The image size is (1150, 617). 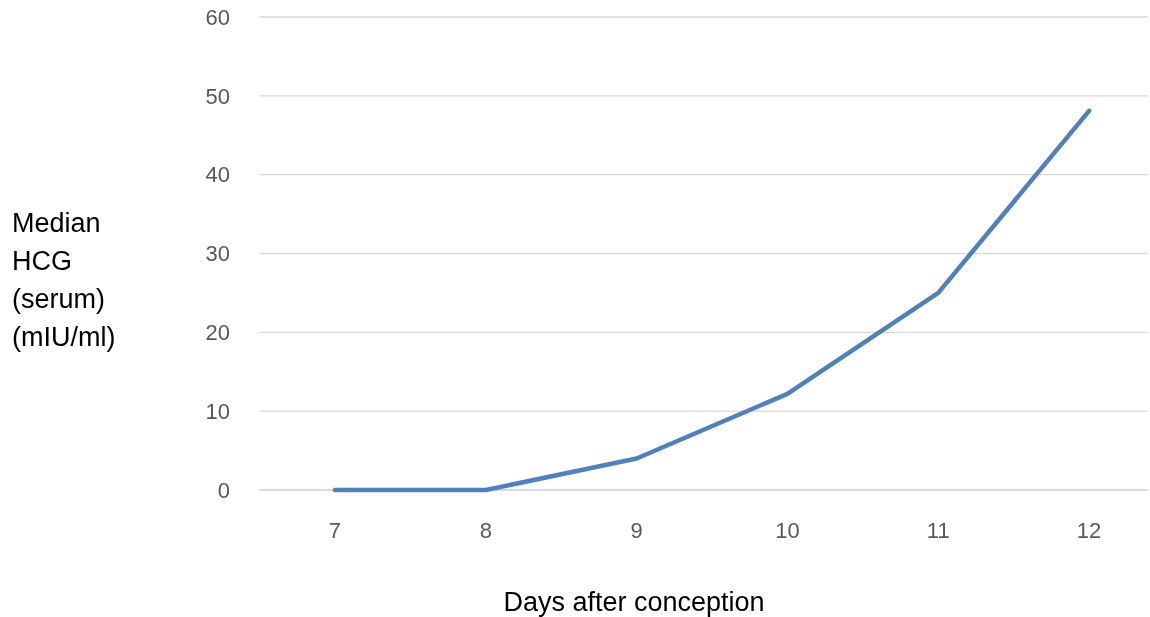 What do you see at coordinates (217, 333) in the screenshot?
I see `y-tick-label: 20` at bounding box center [217, 333].